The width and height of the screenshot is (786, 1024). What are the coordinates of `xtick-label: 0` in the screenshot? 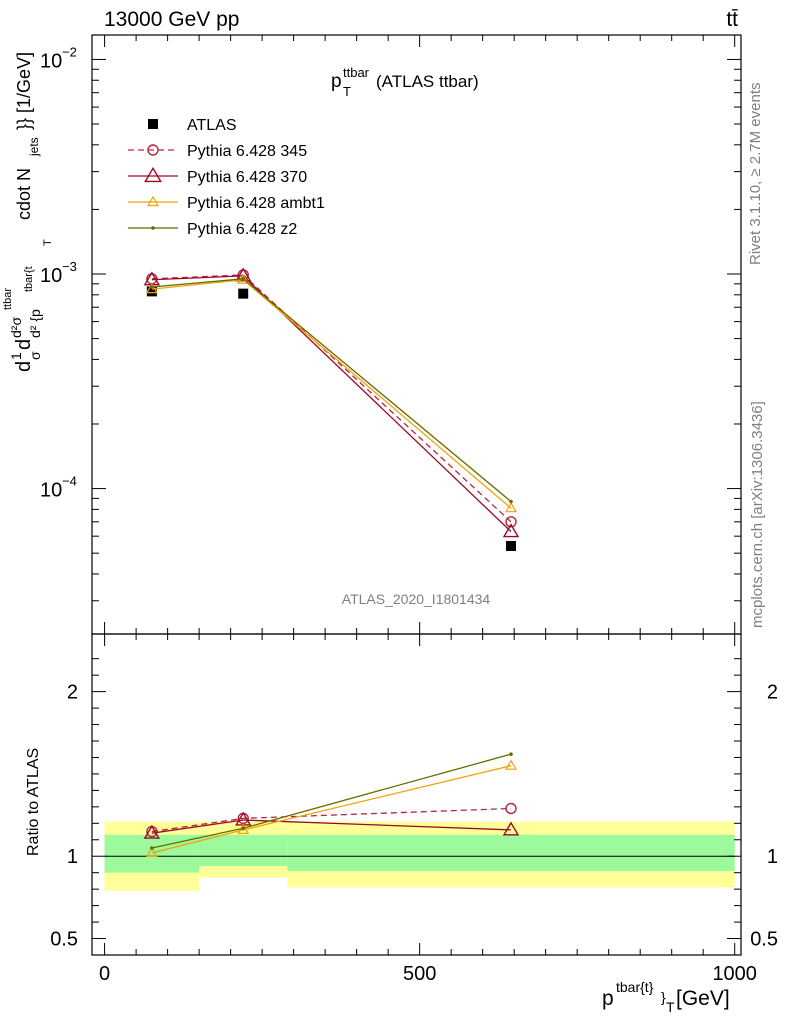 It's located at (104, 974).